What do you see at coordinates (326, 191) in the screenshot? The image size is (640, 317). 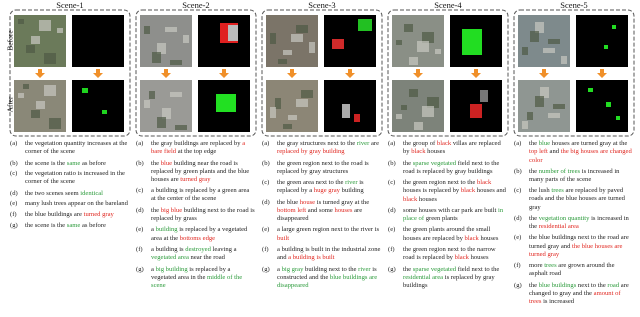 I see `caption-segment: huge gray` at bounding box center [326, 191].